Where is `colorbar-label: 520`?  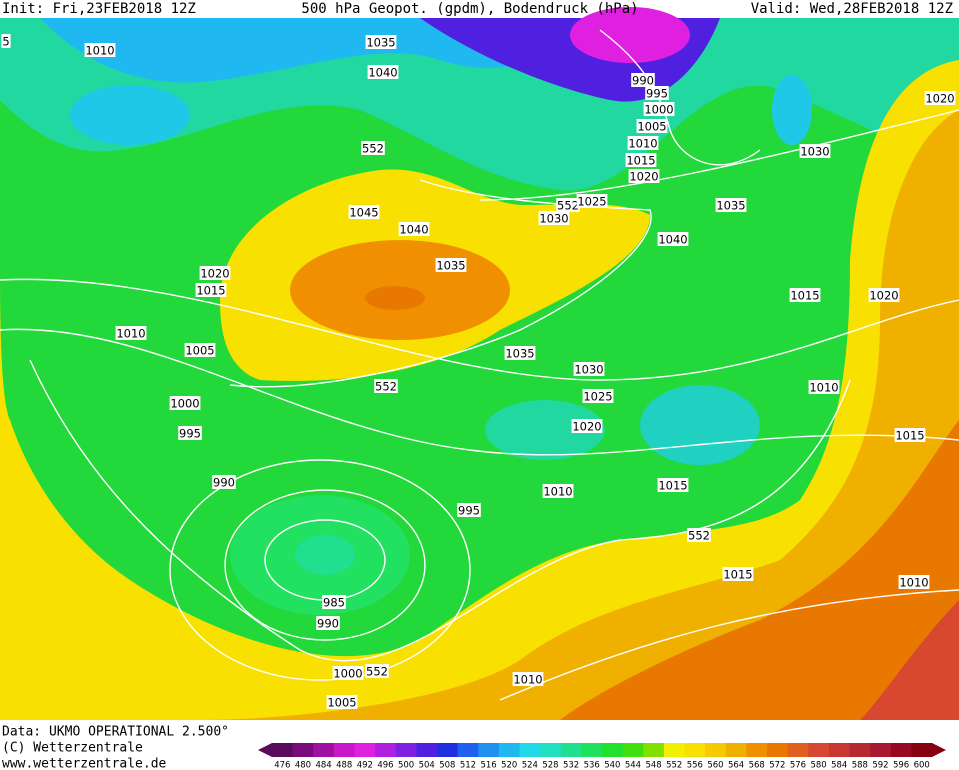 colorbar-label: 520 is located at coordinates (509, 765).